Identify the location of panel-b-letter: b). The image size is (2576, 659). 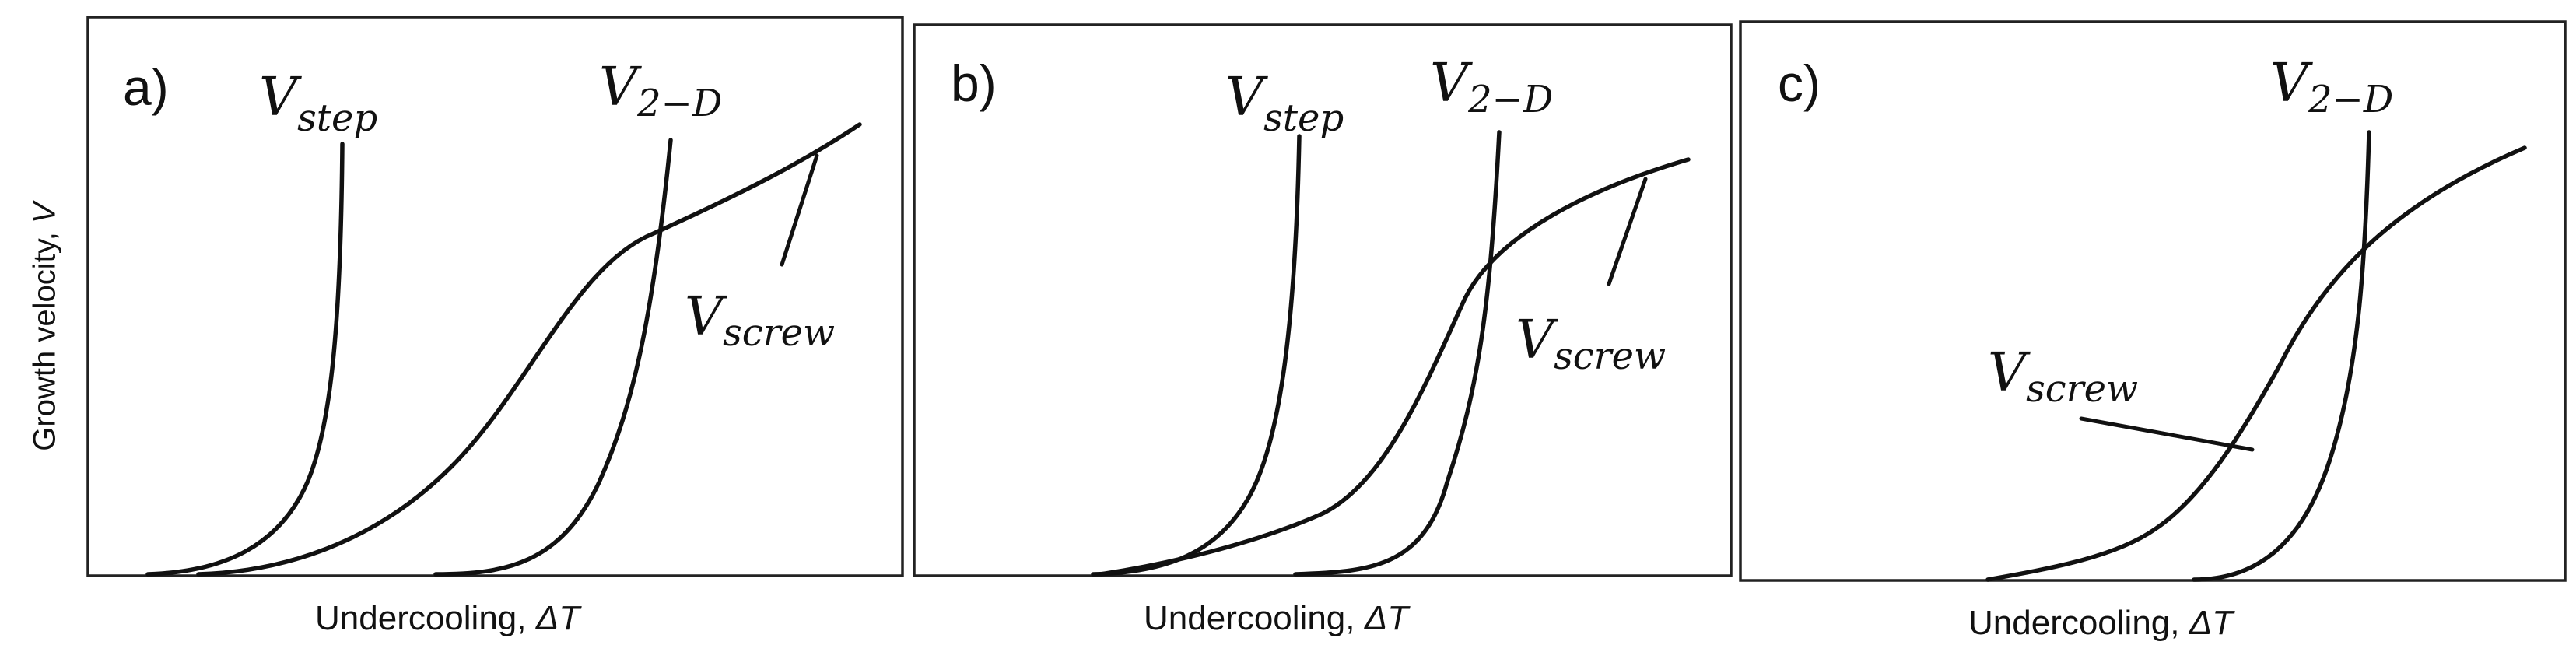
(974, 83).